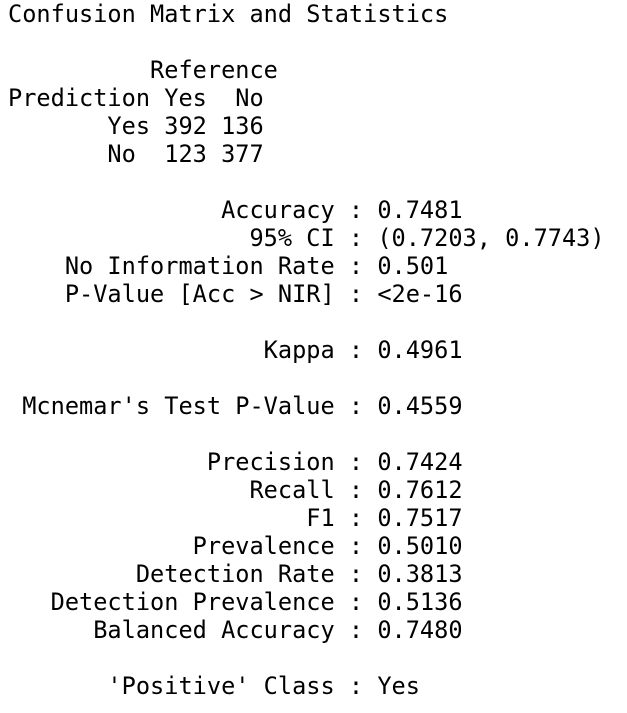 This screenshot has height=713, width=627. What do you see at coordinates (235, 406) in the screenshot?
I see `stat-mcnemar: Mcnemar's Test P-Value : 0.4559` at bounding box center [235, 406].